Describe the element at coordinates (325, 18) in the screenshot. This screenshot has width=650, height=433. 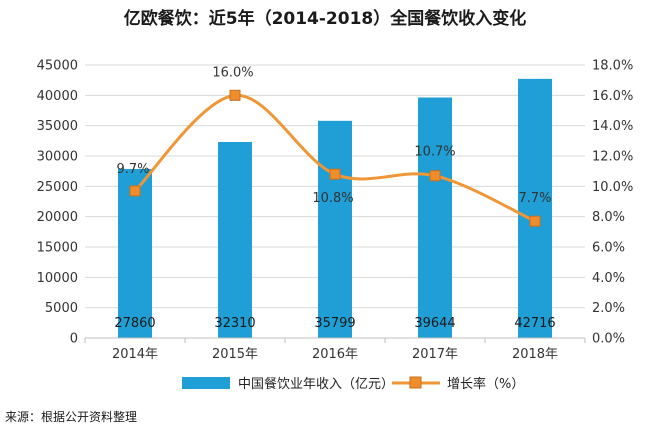
I see `chart-title: 亿欧餐饮：近5年（2014-2018）全国餐饮收入变化` at that location.